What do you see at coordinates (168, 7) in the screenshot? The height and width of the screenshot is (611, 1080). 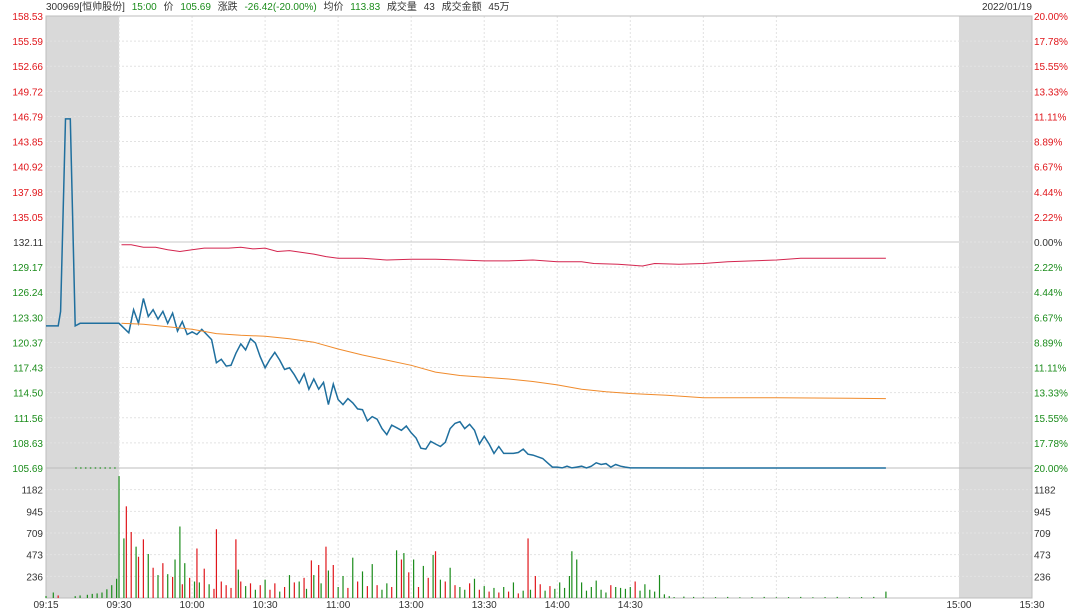 I see `price-label: 价` at bounding box center [168, 7].